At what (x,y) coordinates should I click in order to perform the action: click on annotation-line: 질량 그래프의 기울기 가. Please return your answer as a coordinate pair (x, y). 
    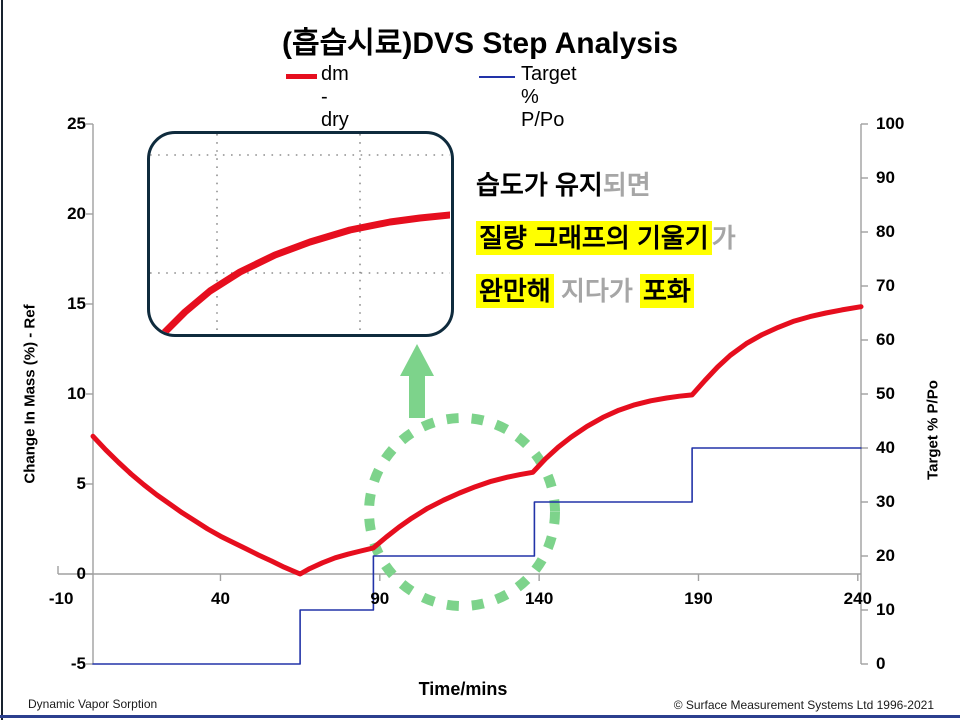
    Looking at the image, I should click on (606, 238).